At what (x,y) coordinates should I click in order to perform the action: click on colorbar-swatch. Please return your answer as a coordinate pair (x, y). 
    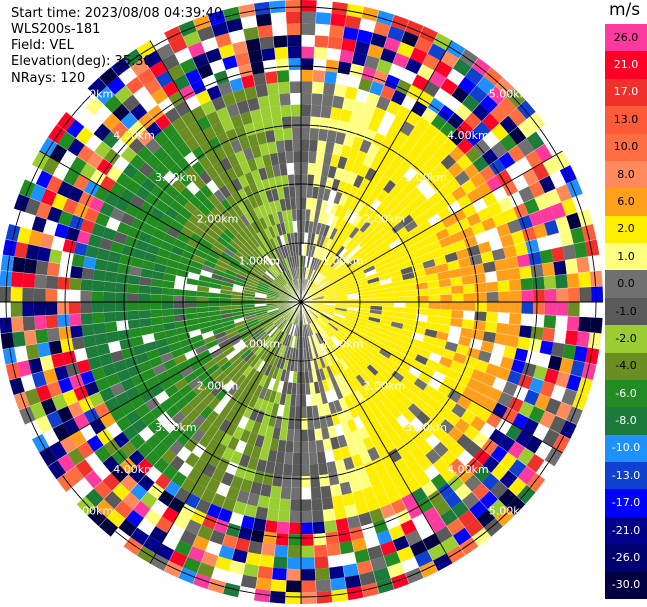
    Looking at the image, I should click on (626, 65).